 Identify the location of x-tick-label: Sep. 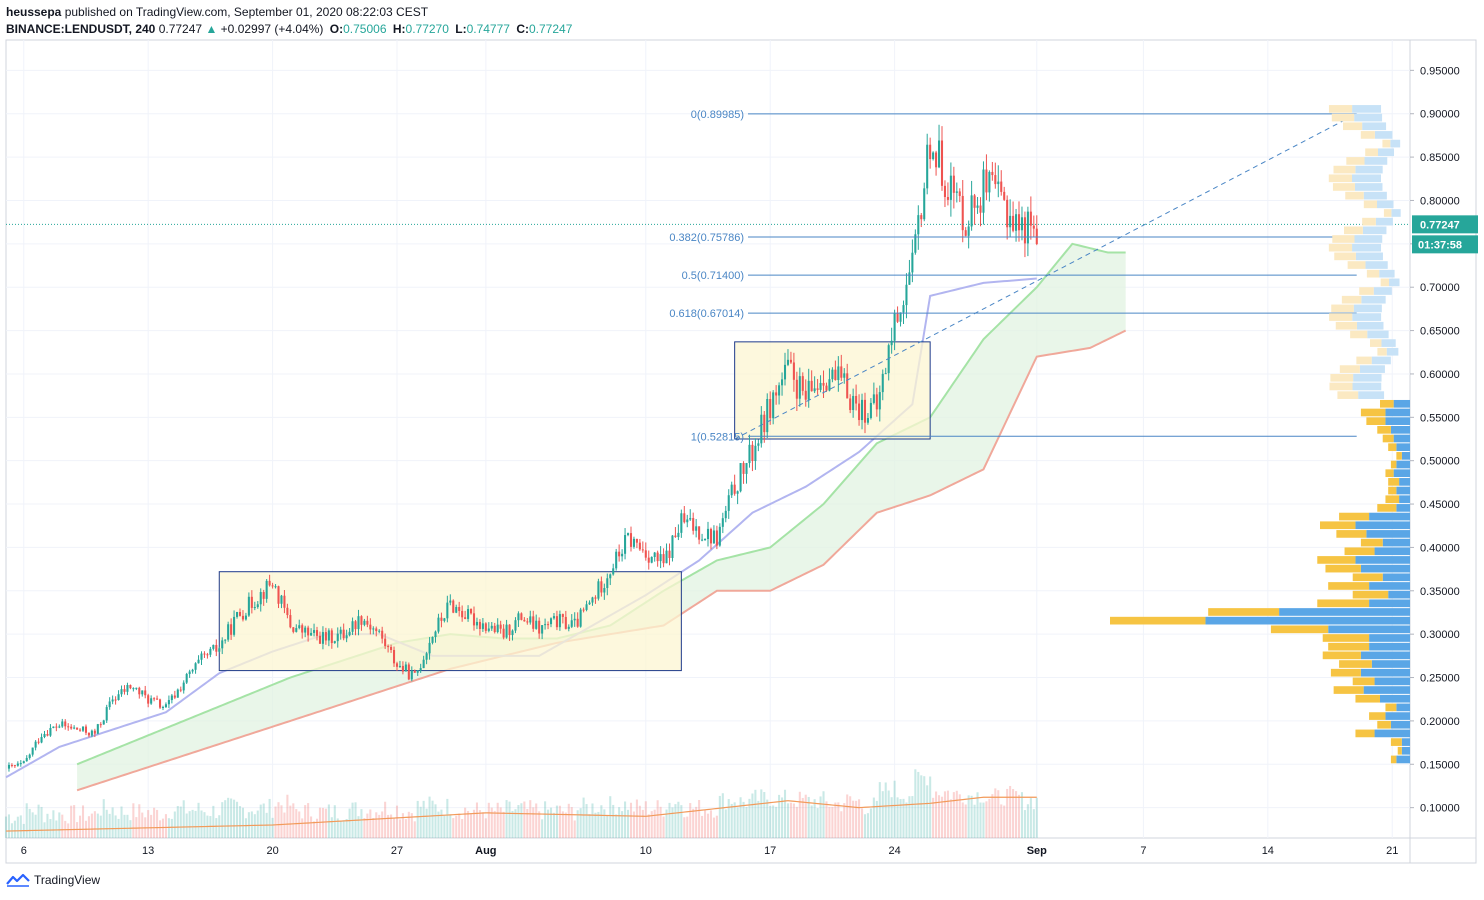
(1037, 851).